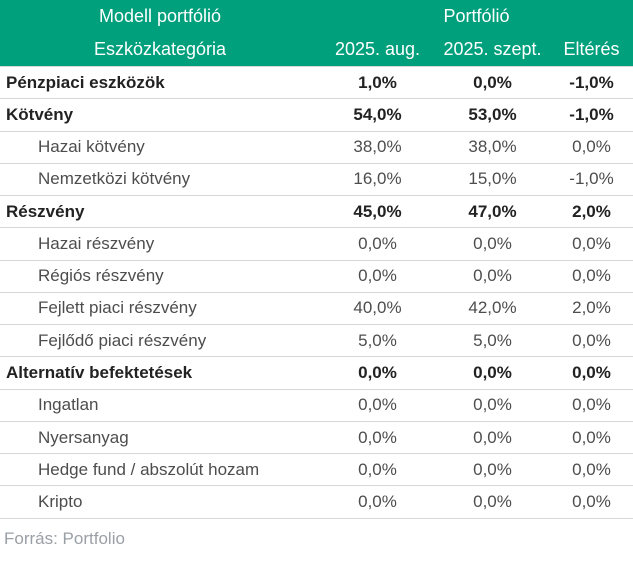 The image size is (633, 562). I want to click on category-cell: Hazai kötvény, so click(91, 147).